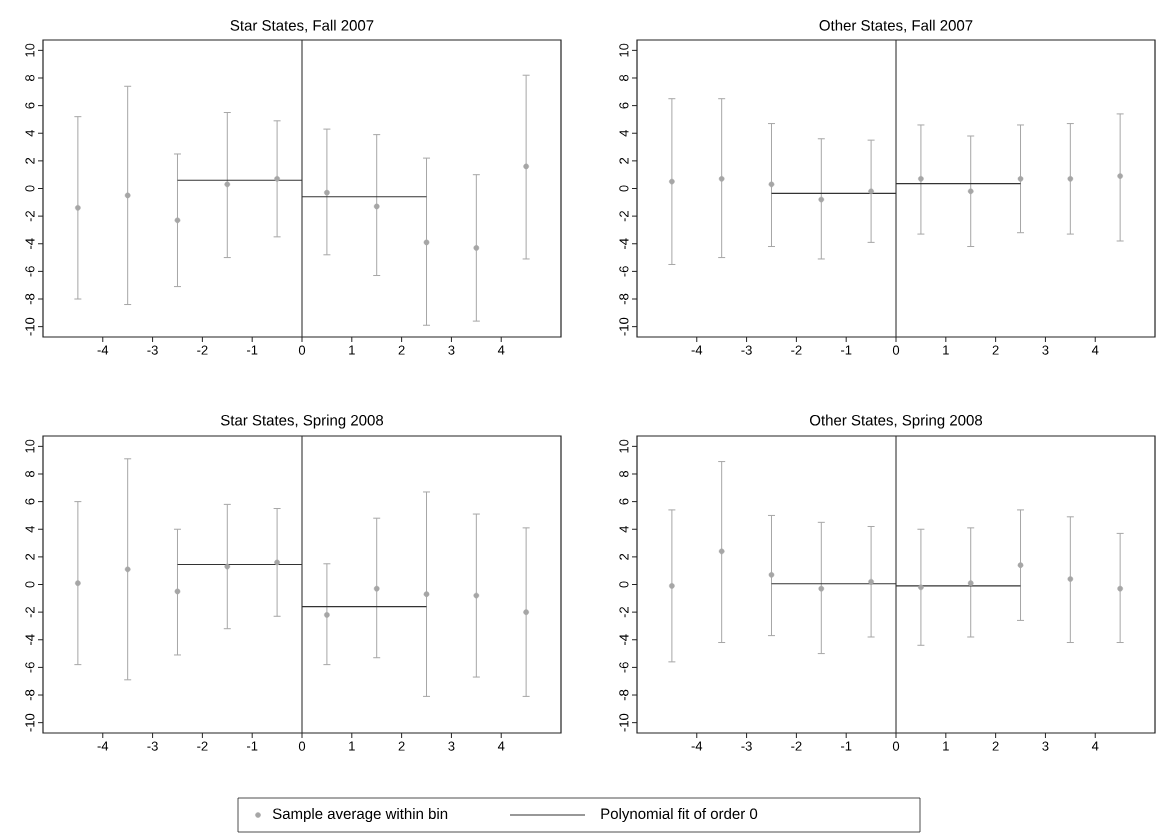 The width and height of the screenshot is (1158, 833). Describe the element at coordinates (896, 26) in the screenshot. I see `chart-title: Other States, Fall 2007` at that location.